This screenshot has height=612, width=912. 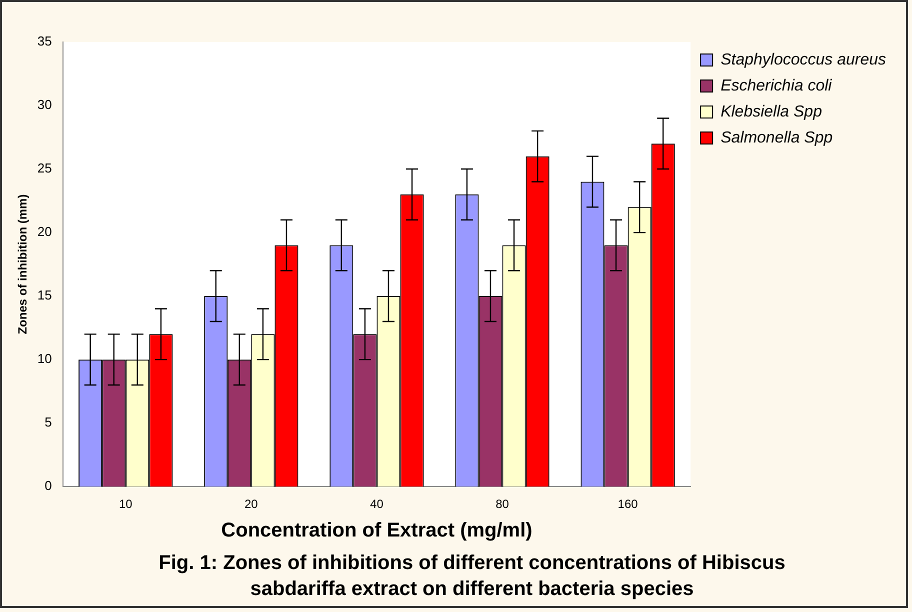 I want to click on x-tick-label: 40, so click(x=377, y=504).